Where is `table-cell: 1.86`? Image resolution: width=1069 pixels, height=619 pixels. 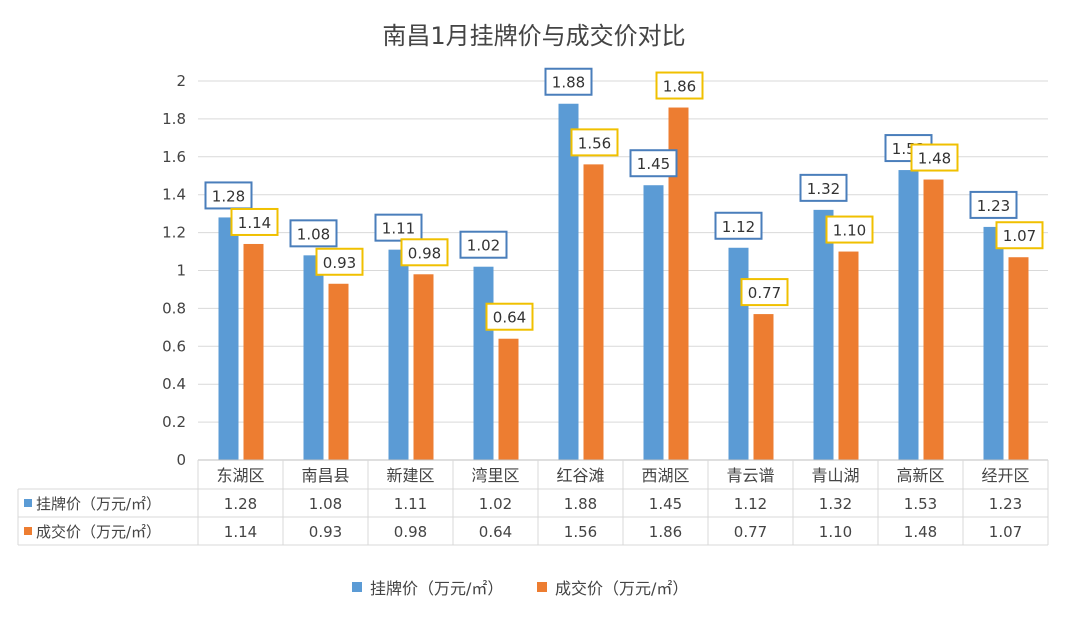 table-cell: 1.86 is located at coordinates (665, 532).